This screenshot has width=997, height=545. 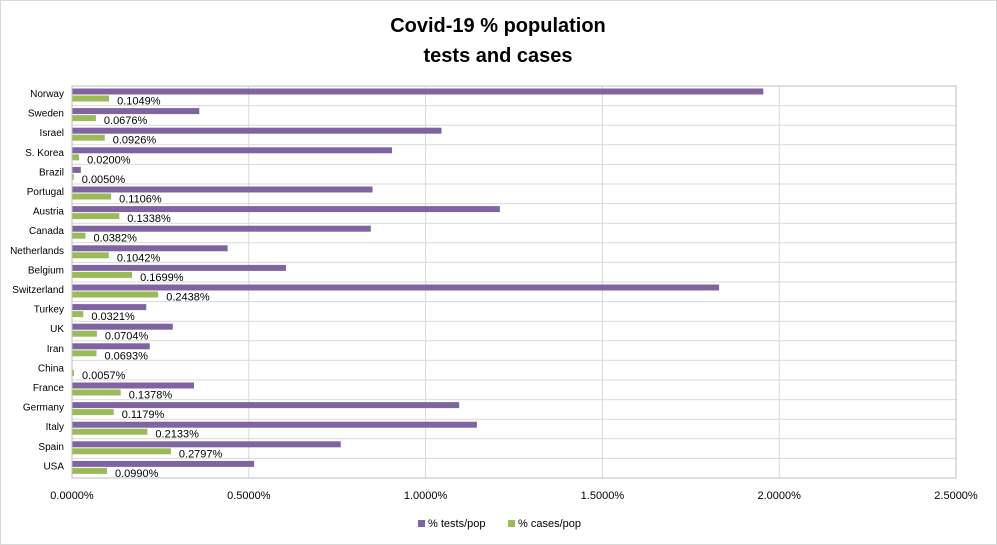 What do you see at coordinates (499, 524) in the screenshot?
I see `legend: % tests/pop % cases/pop` at bounding box center [499, 524].